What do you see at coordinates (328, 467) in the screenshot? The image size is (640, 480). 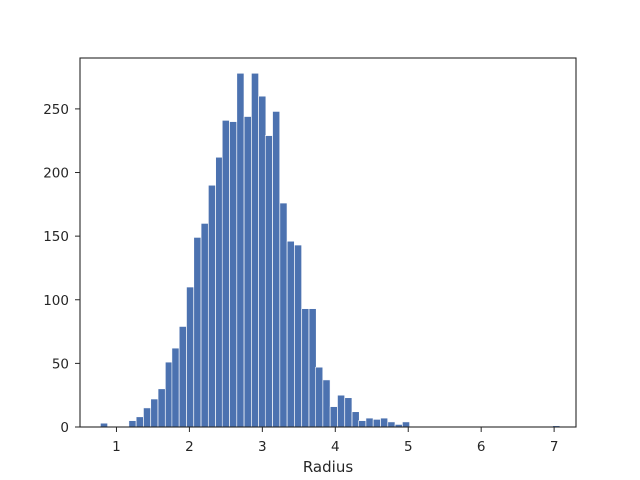 I see `x-axis-title: Radius` at bounding box center [328, 467].